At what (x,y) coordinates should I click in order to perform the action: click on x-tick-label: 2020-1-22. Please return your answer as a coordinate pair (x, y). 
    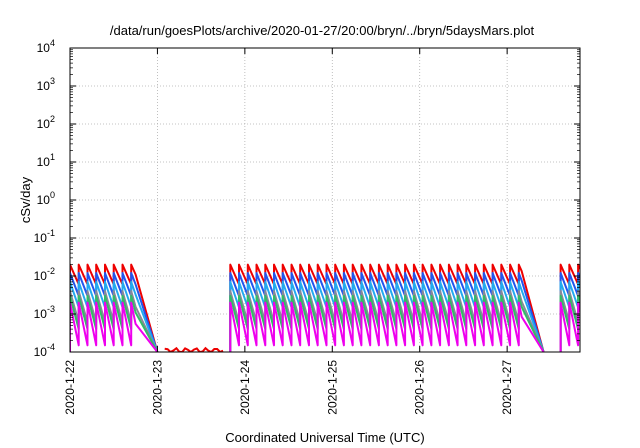
    Looking at the image, I should click on (70, 387).